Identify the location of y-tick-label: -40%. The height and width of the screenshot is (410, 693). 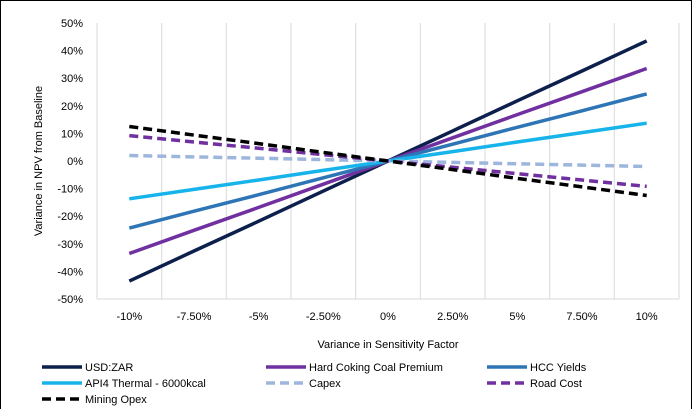
(70, 272).